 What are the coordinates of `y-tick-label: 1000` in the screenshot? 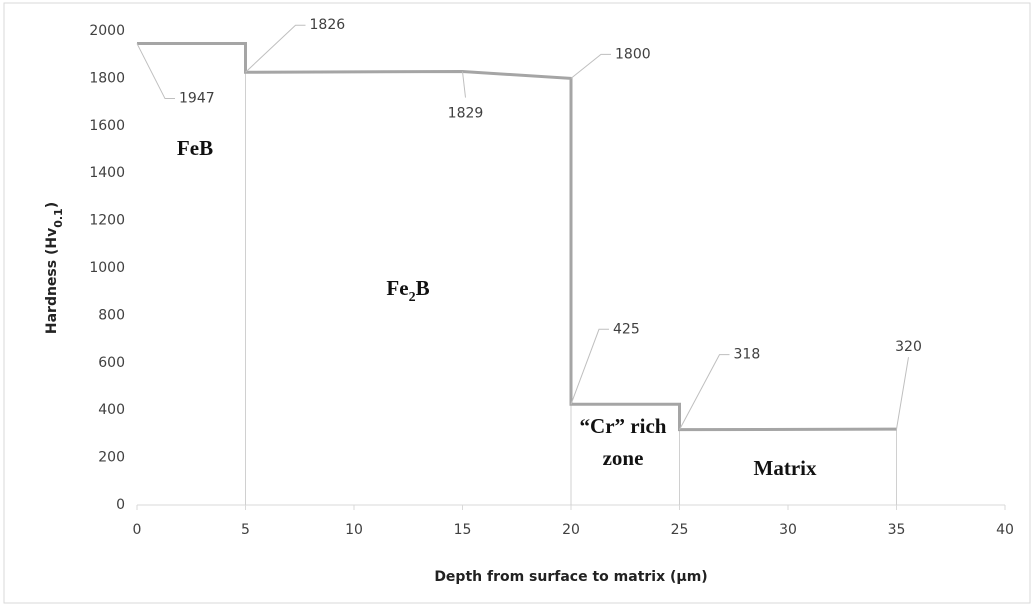 It's located at (107, 268).